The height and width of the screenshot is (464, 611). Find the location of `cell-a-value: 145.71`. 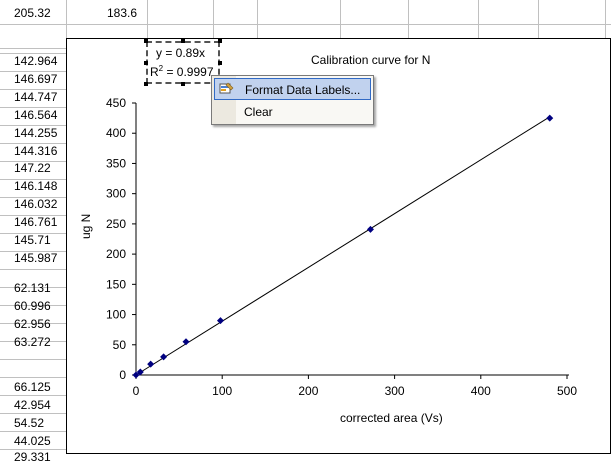

cell-a-value: 145.71 is located at coordinates (32, 240).